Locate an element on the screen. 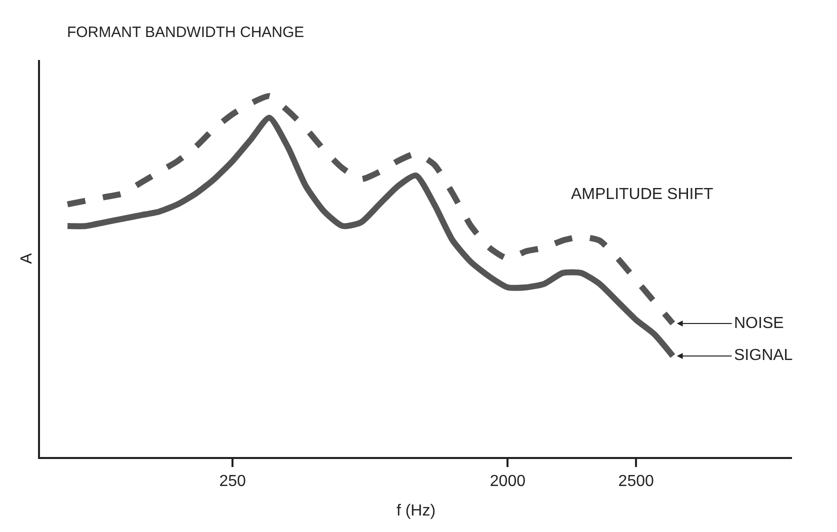  x-tick-label: 2500 is located at coordinates (636, 481).